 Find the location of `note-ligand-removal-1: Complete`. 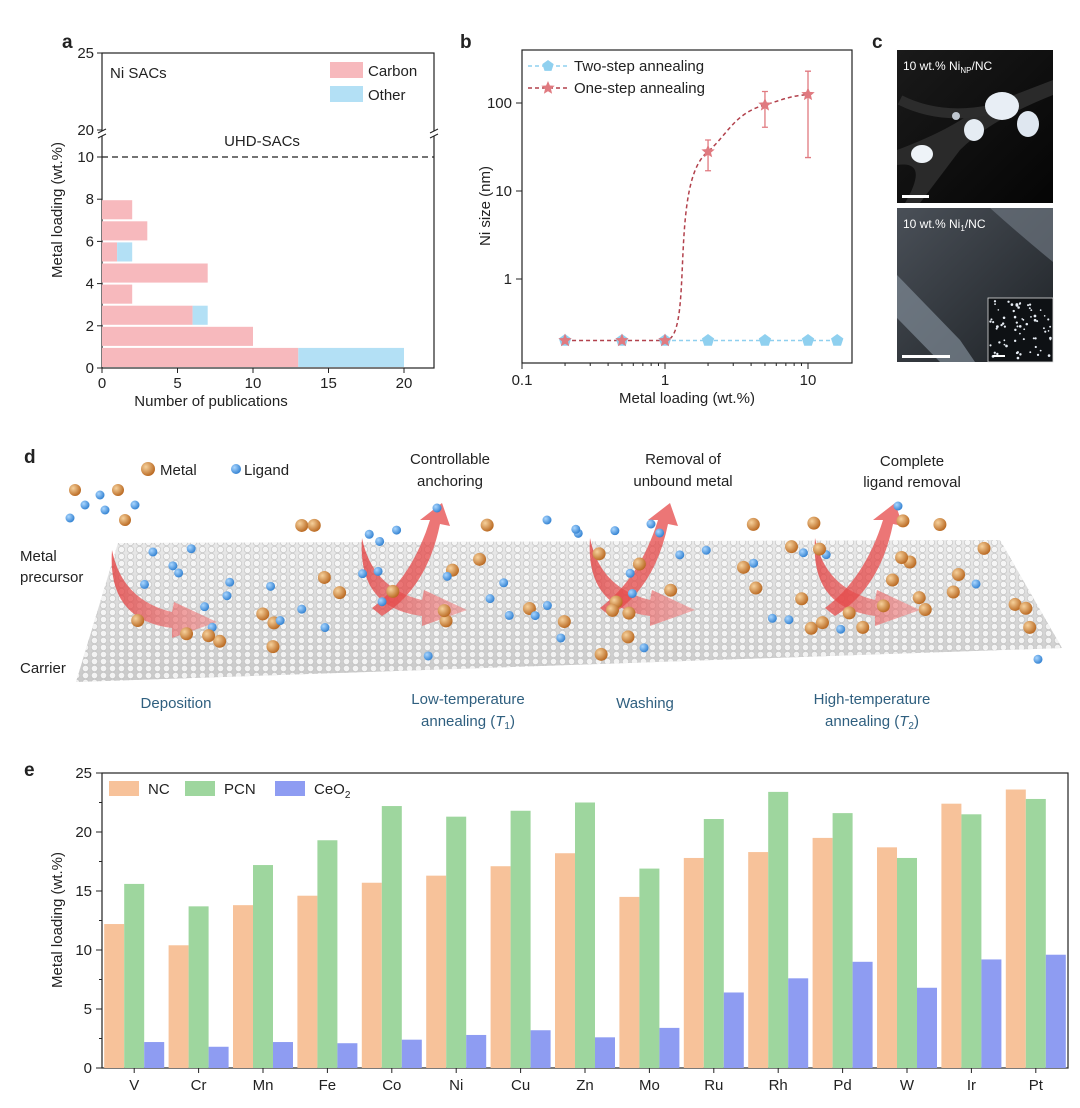

note-ligand-removal-1: Complete is located at coordinates (912, 461).